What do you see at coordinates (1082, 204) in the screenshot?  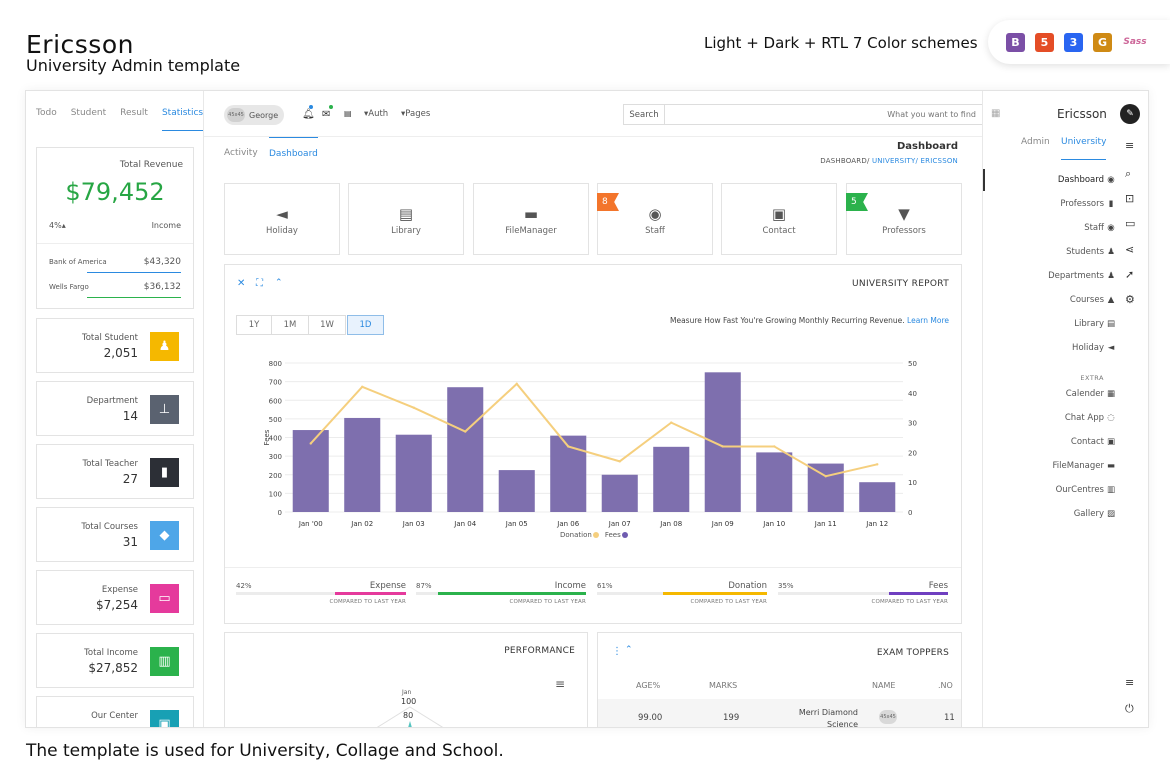 I see `sidebar-item-professors: Professors` at bounding box center [1082, 204].